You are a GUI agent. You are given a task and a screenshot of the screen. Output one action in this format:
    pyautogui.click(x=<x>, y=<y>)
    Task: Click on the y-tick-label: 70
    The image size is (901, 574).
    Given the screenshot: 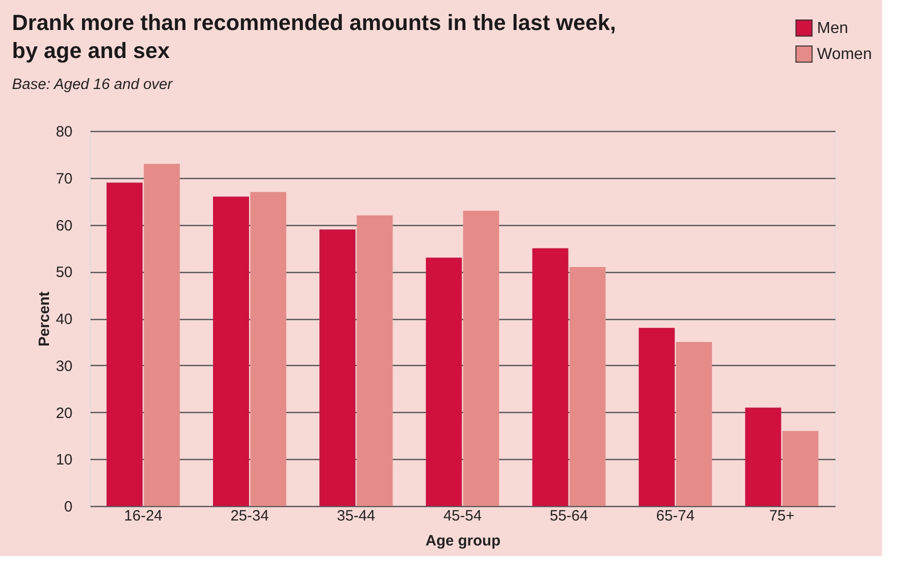 What is the action you would take?
    pyautogui.click(x=64, y=179)
    